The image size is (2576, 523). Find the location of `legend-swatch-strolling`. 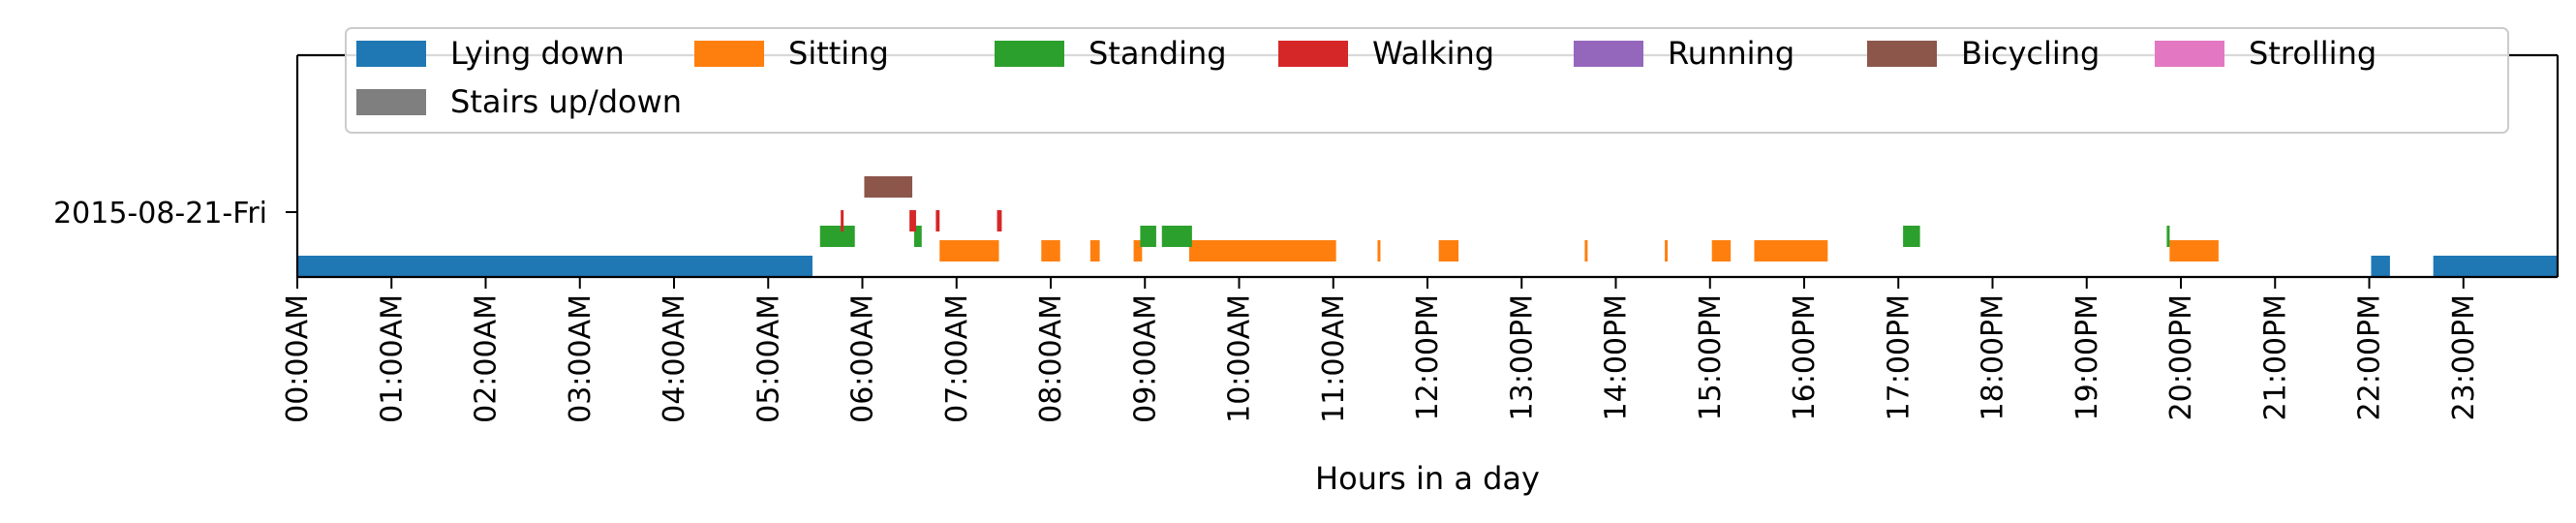

legend-swatch-strolling is located at coordinates (2189, 54).